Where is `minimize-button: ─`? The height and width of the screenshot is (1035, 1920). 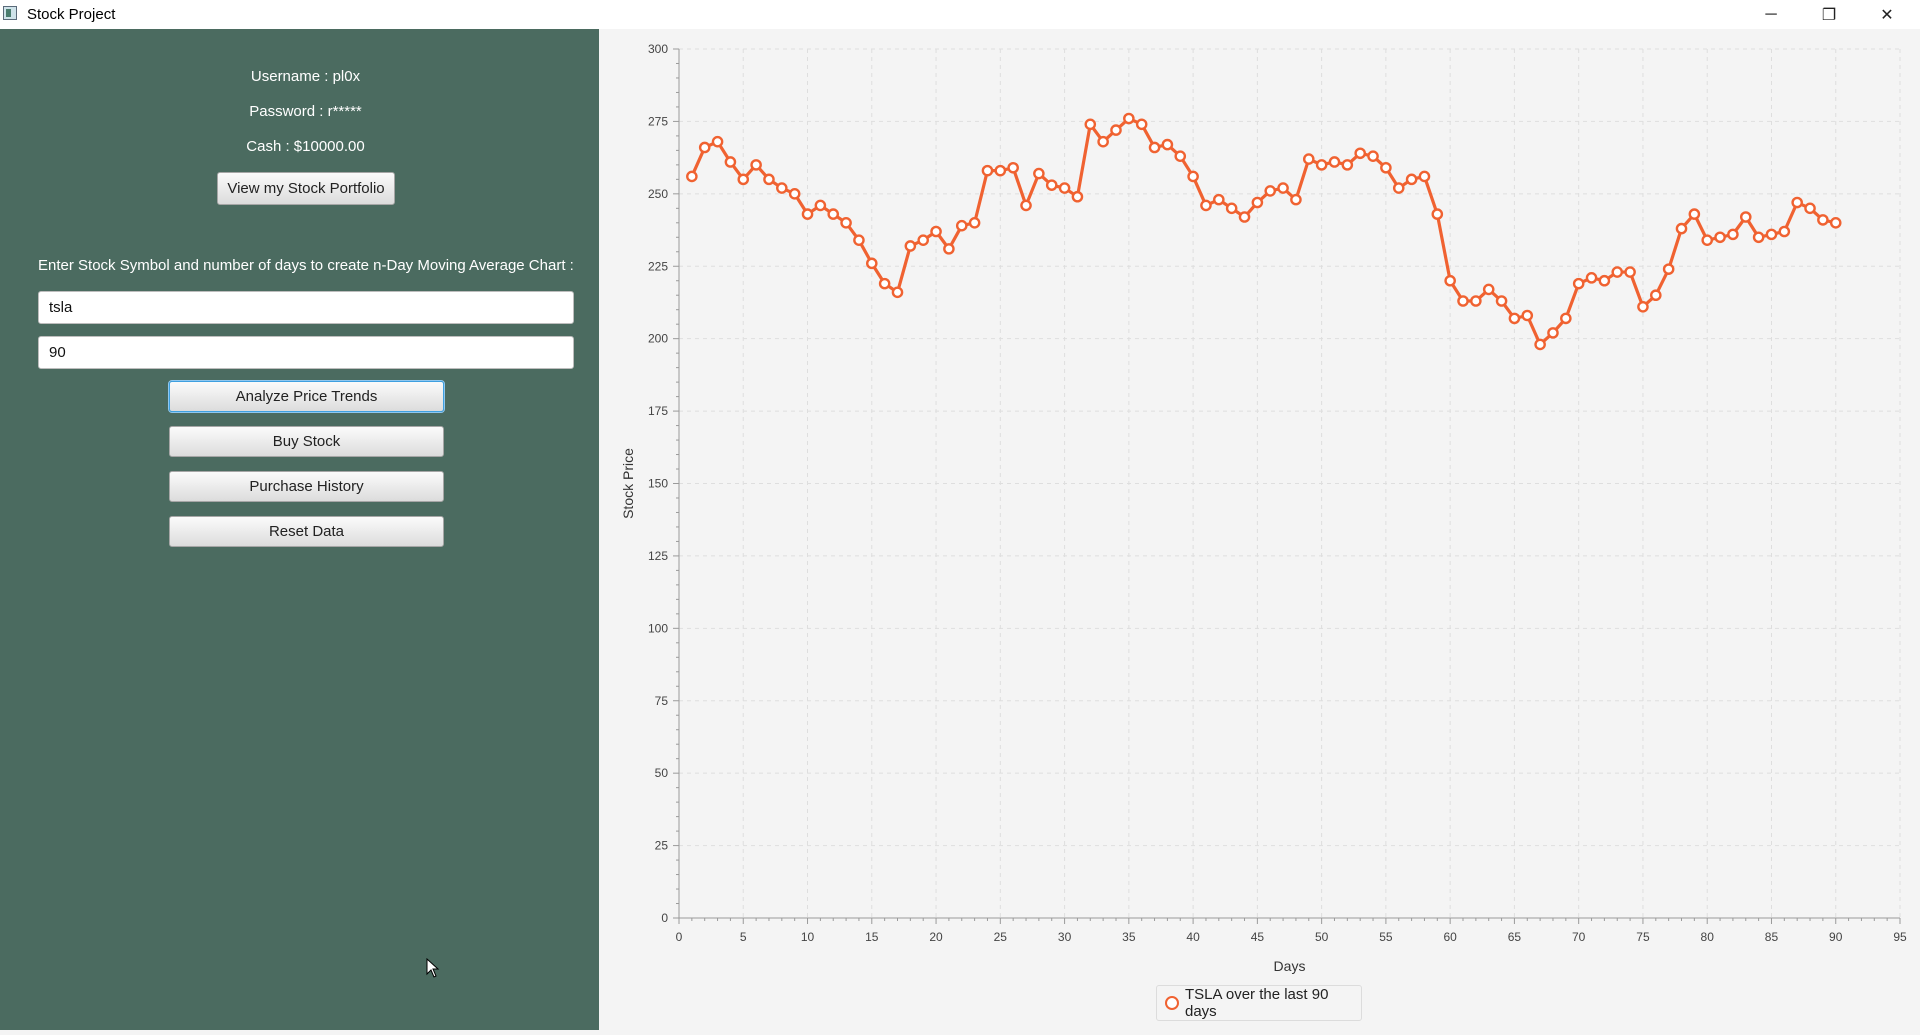
minimize-button: ─ is located at coordinates (1771, 14).